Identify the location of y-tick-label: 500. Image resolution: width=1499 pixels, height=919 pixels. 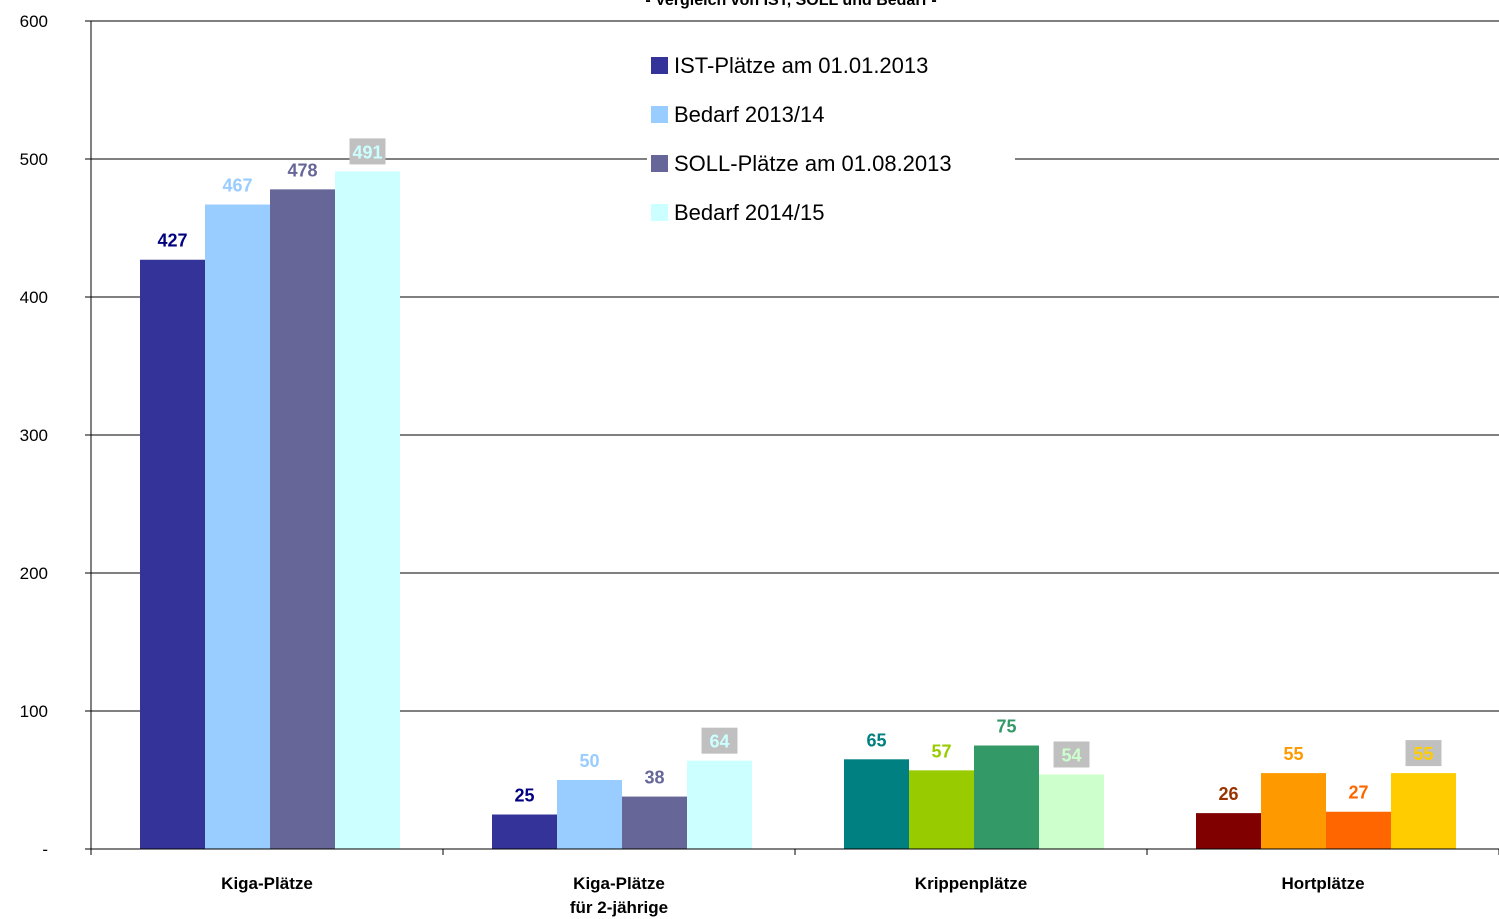
(34, 159).